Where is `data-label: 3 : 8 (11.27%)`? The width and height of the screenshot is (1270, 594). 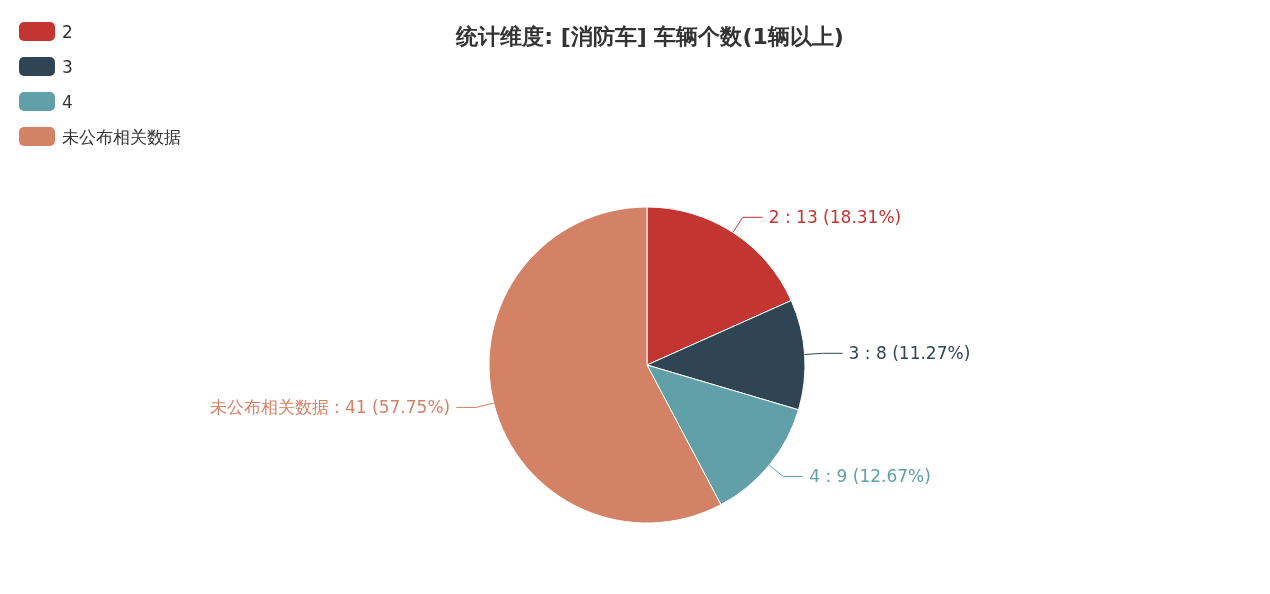 data-label: 3 : 8 (11.27%) is located at coordinates (909, 353).